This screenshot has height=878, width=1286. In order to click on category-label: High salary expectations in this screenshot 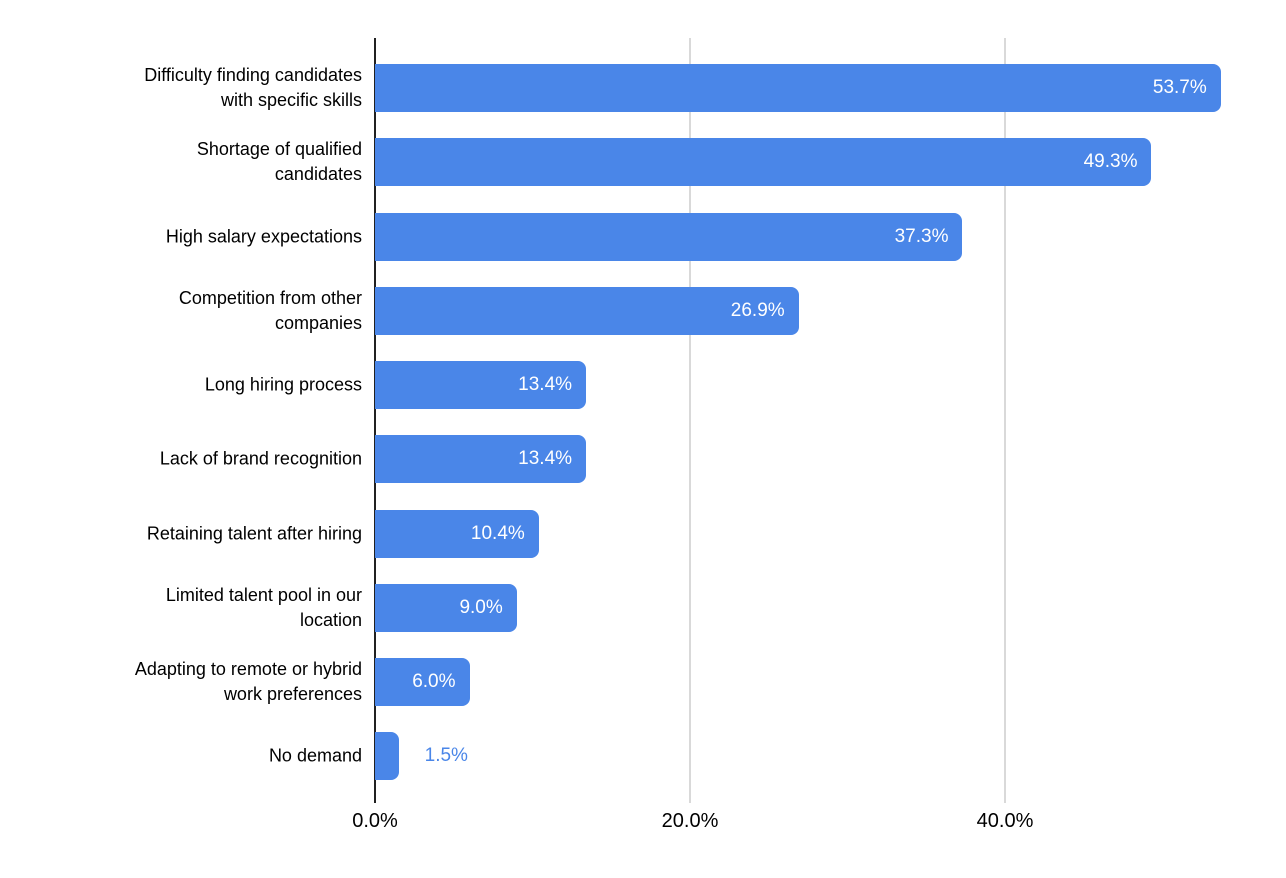, I will do `click(263, 236)`.